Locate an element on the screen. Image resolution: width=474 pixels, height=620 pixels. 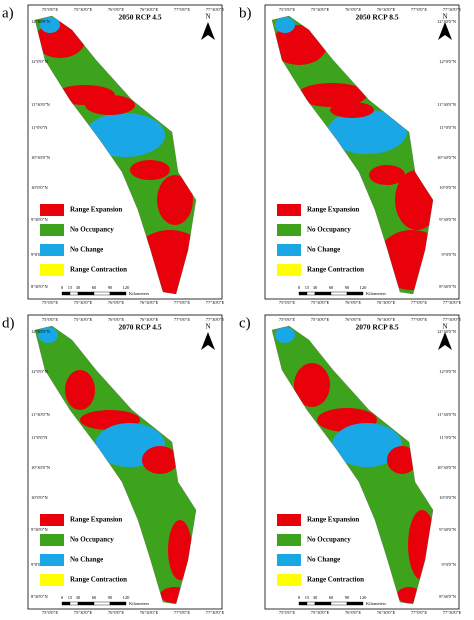
panel-title: 2070 RCP 8.5 is located at coordinates (376, 327).